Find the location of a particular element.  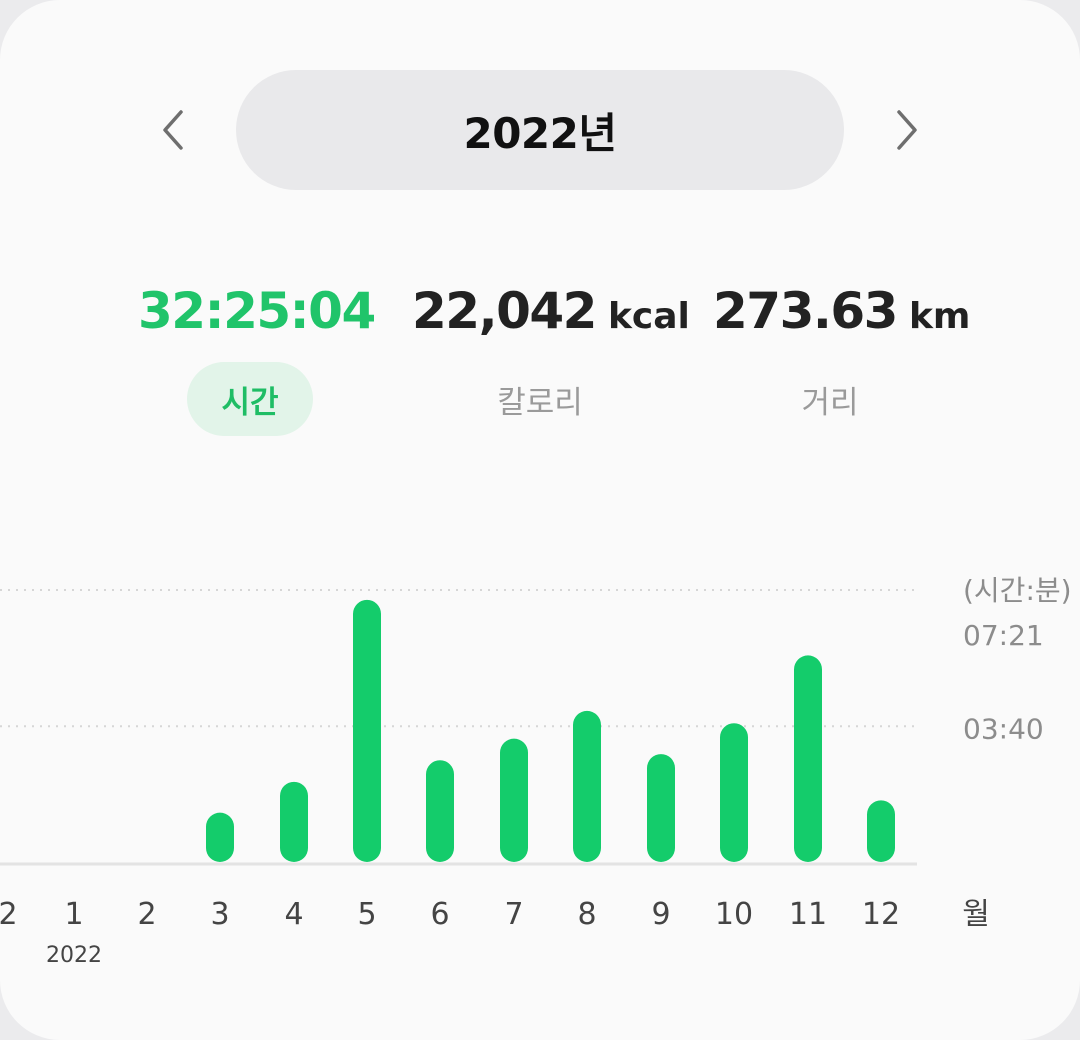

x-tick-label: 1 is located at coordinates (73, 914).